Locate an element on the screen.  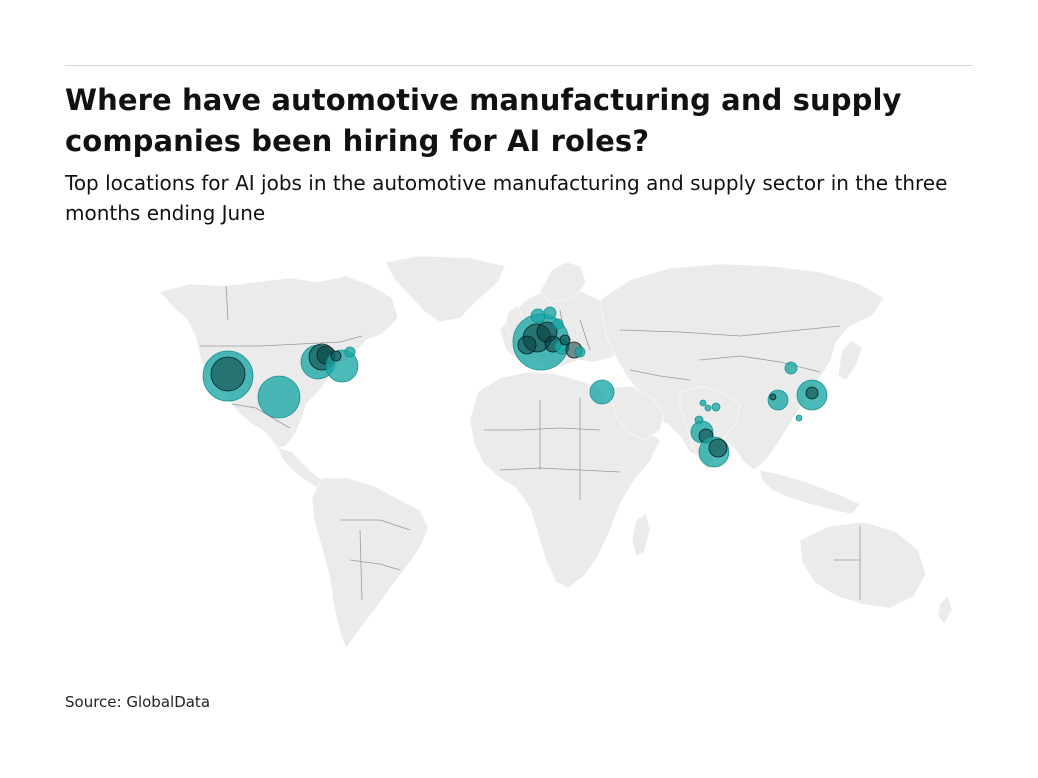
border-us-mexico is located at coordinates (261, 416).